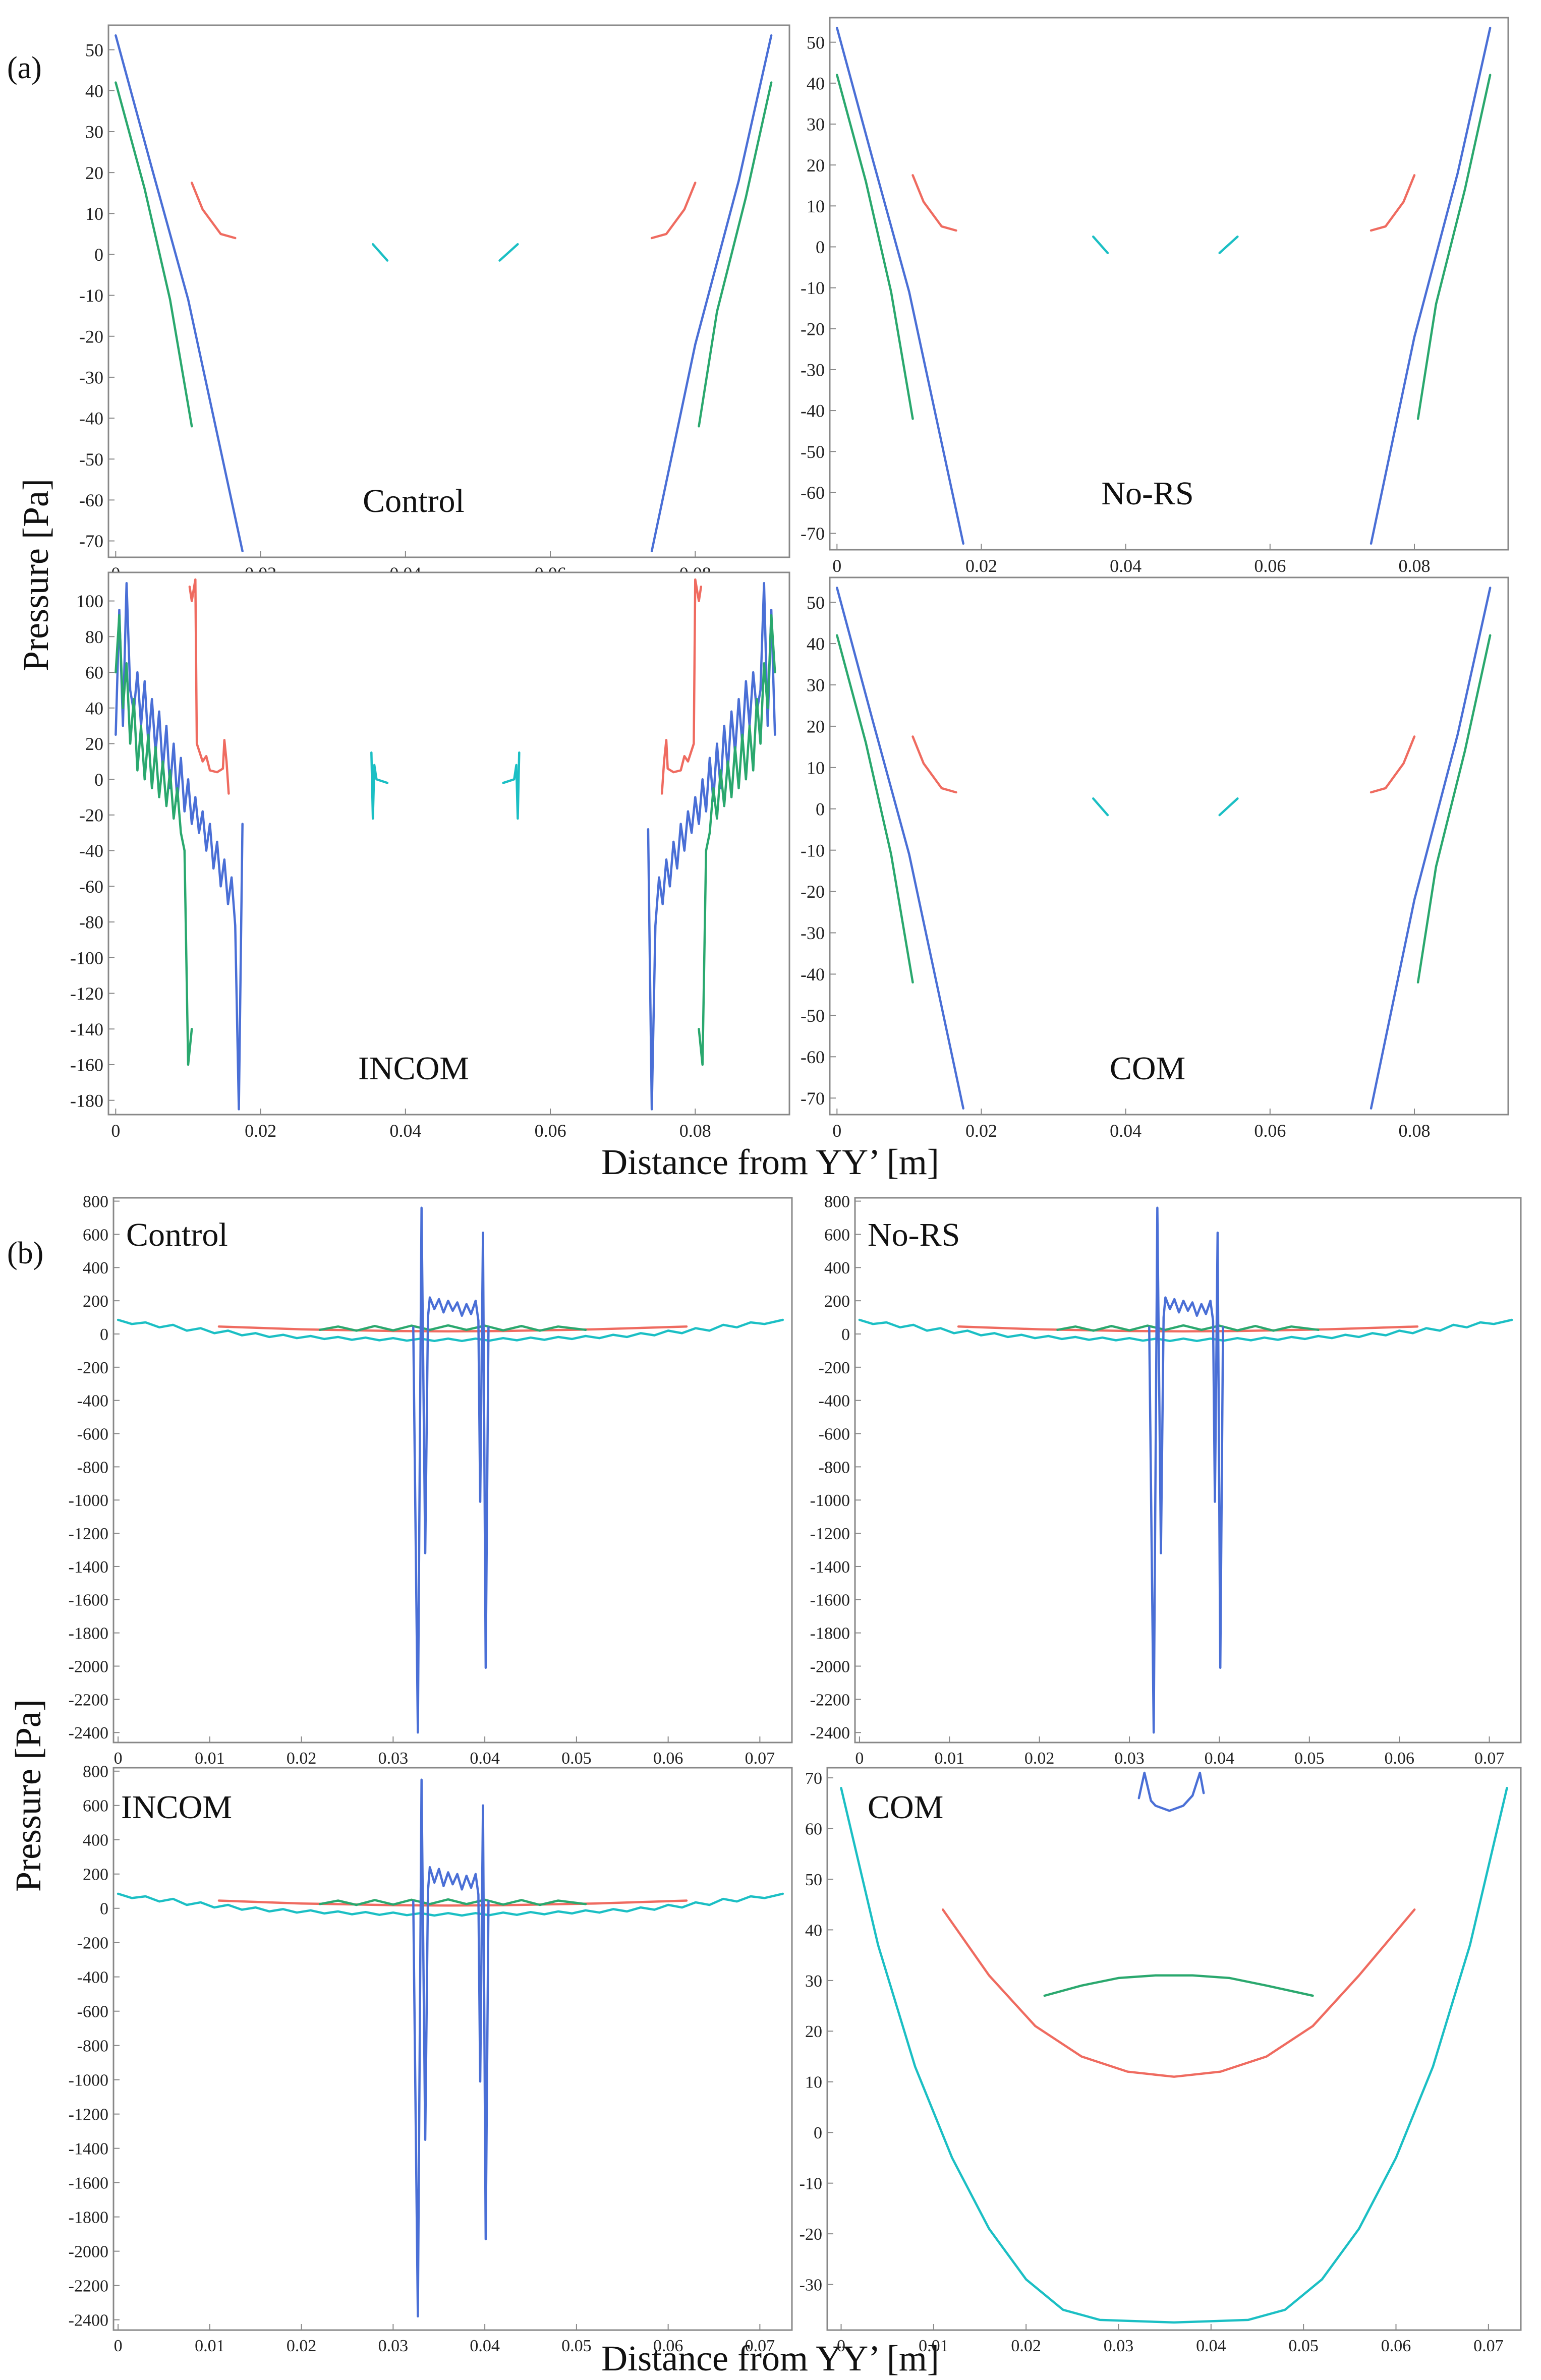 This screenshot has width=1541, height=2380. I want to click on y-tick-label: -50, so click(91, 460).